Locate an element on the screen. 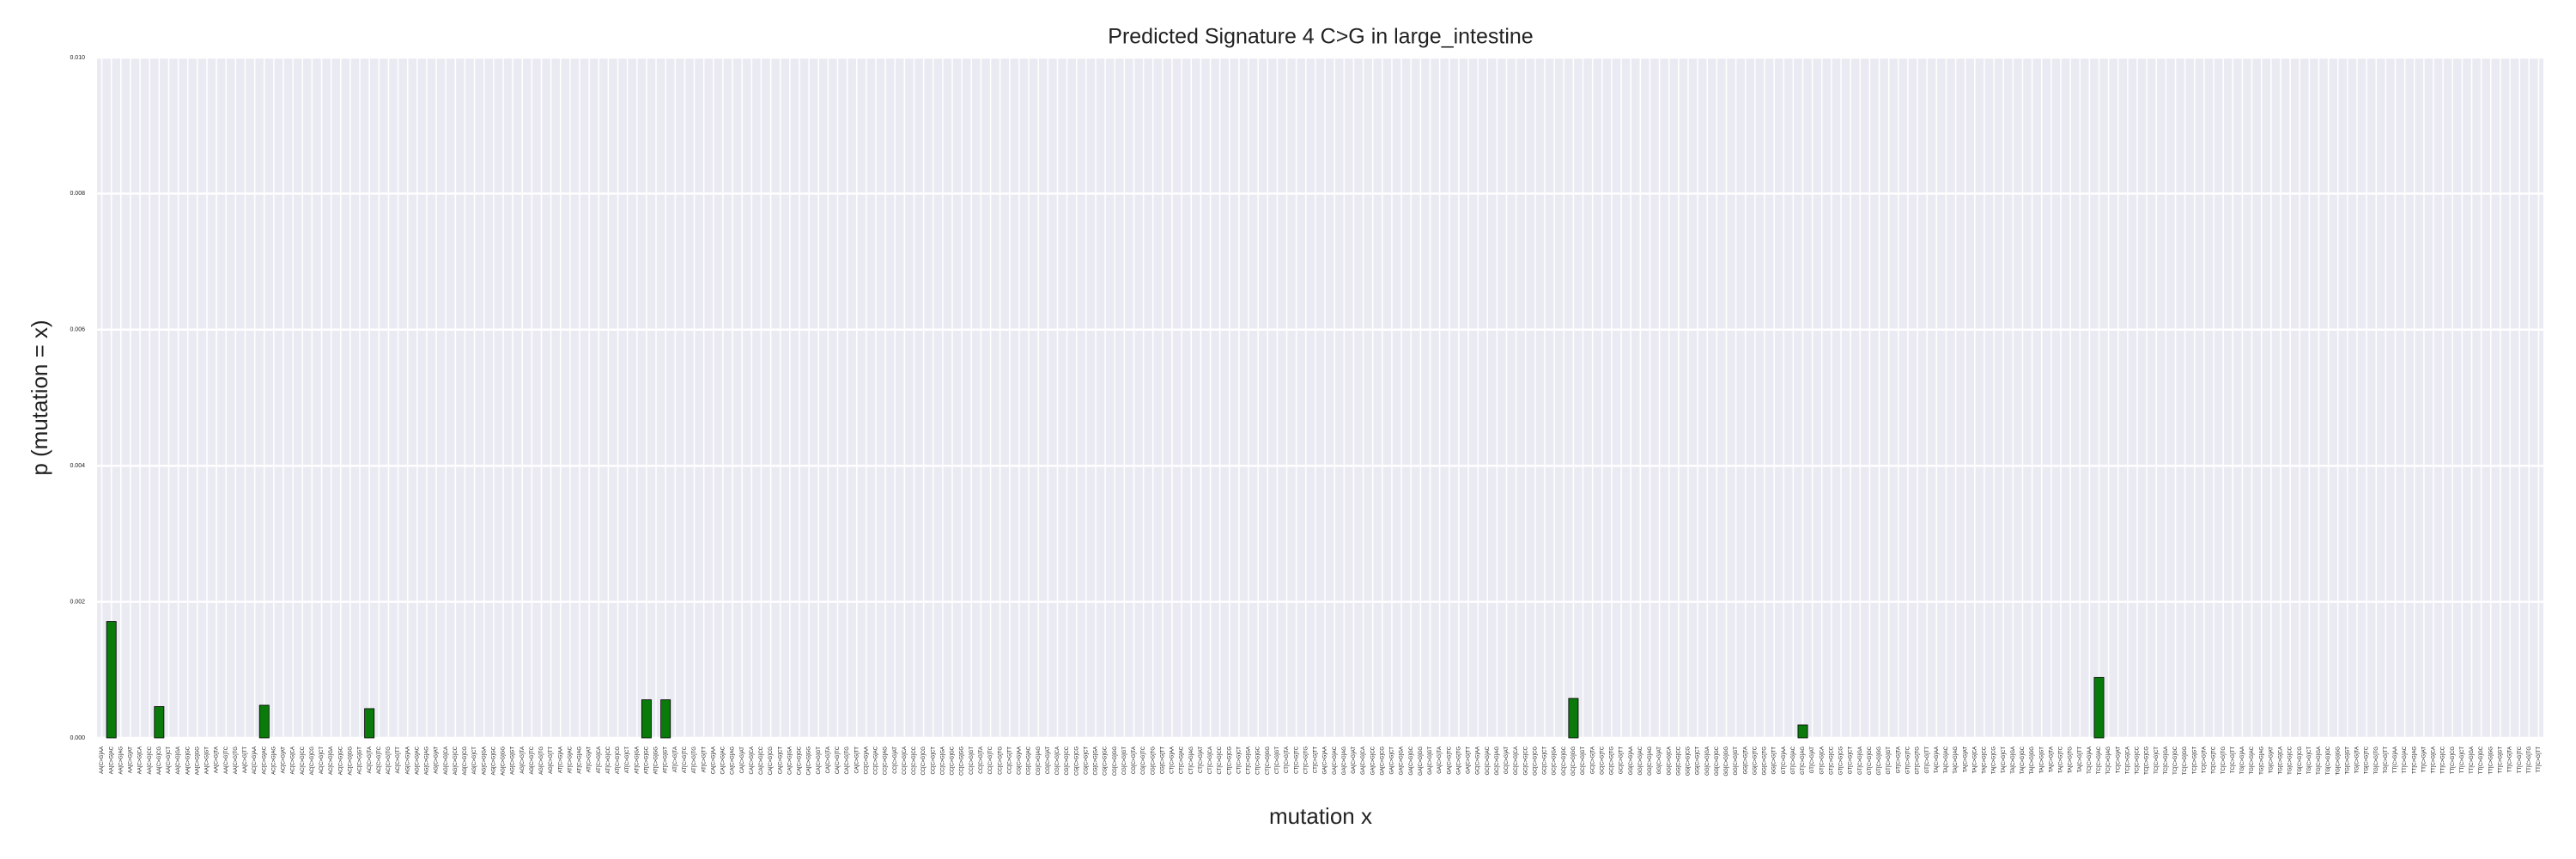 The image size is (2576, 859). x-tick-label: AA[C>G]CC is located at coordinates (150, 760).